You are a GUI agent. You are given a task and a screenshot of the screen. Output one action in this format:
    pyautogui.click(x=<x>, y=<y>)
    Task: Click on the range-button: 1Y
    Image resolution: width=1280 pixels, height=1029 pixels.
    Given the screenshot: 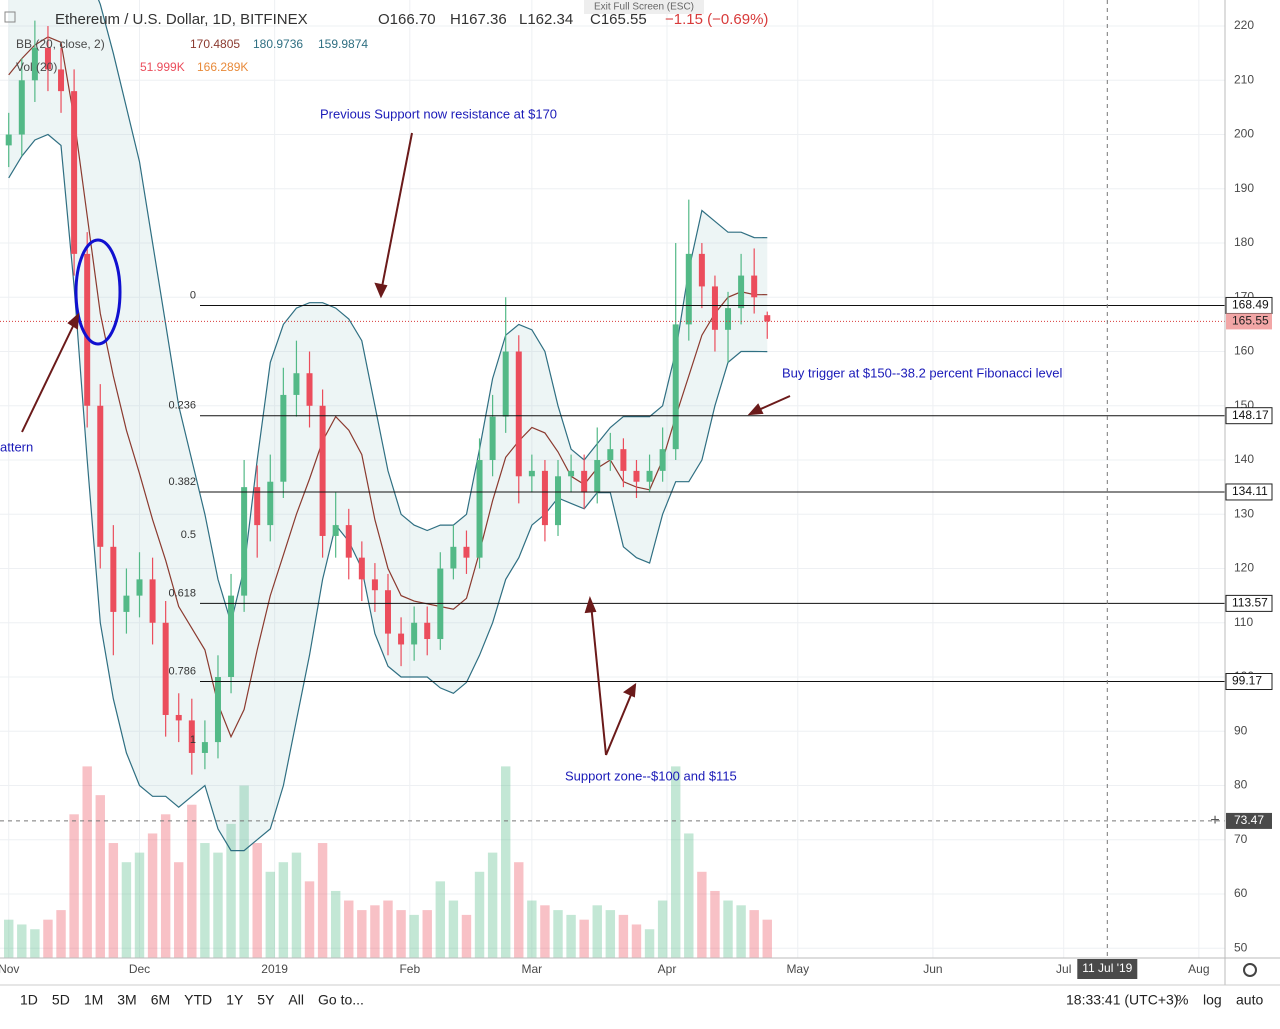 What is the action you would take?
    pyautogui.click(x=235, y=1000)
    